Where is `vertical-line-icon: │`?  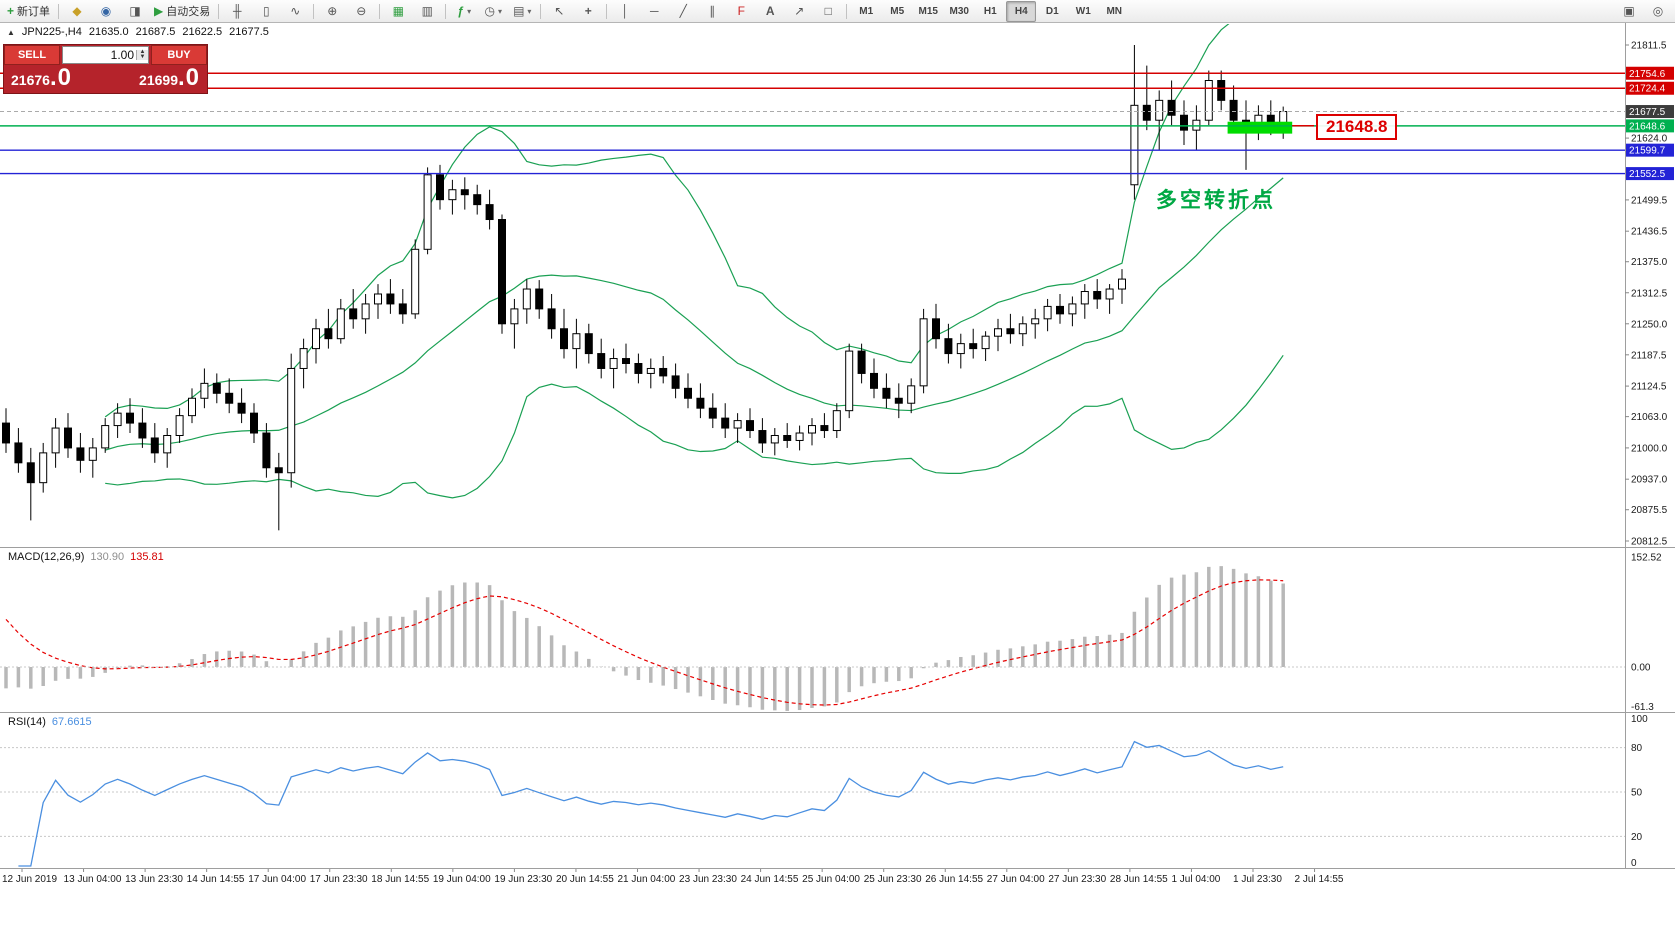
vertical-line-icon: │ is located at coordinates (625, 11).